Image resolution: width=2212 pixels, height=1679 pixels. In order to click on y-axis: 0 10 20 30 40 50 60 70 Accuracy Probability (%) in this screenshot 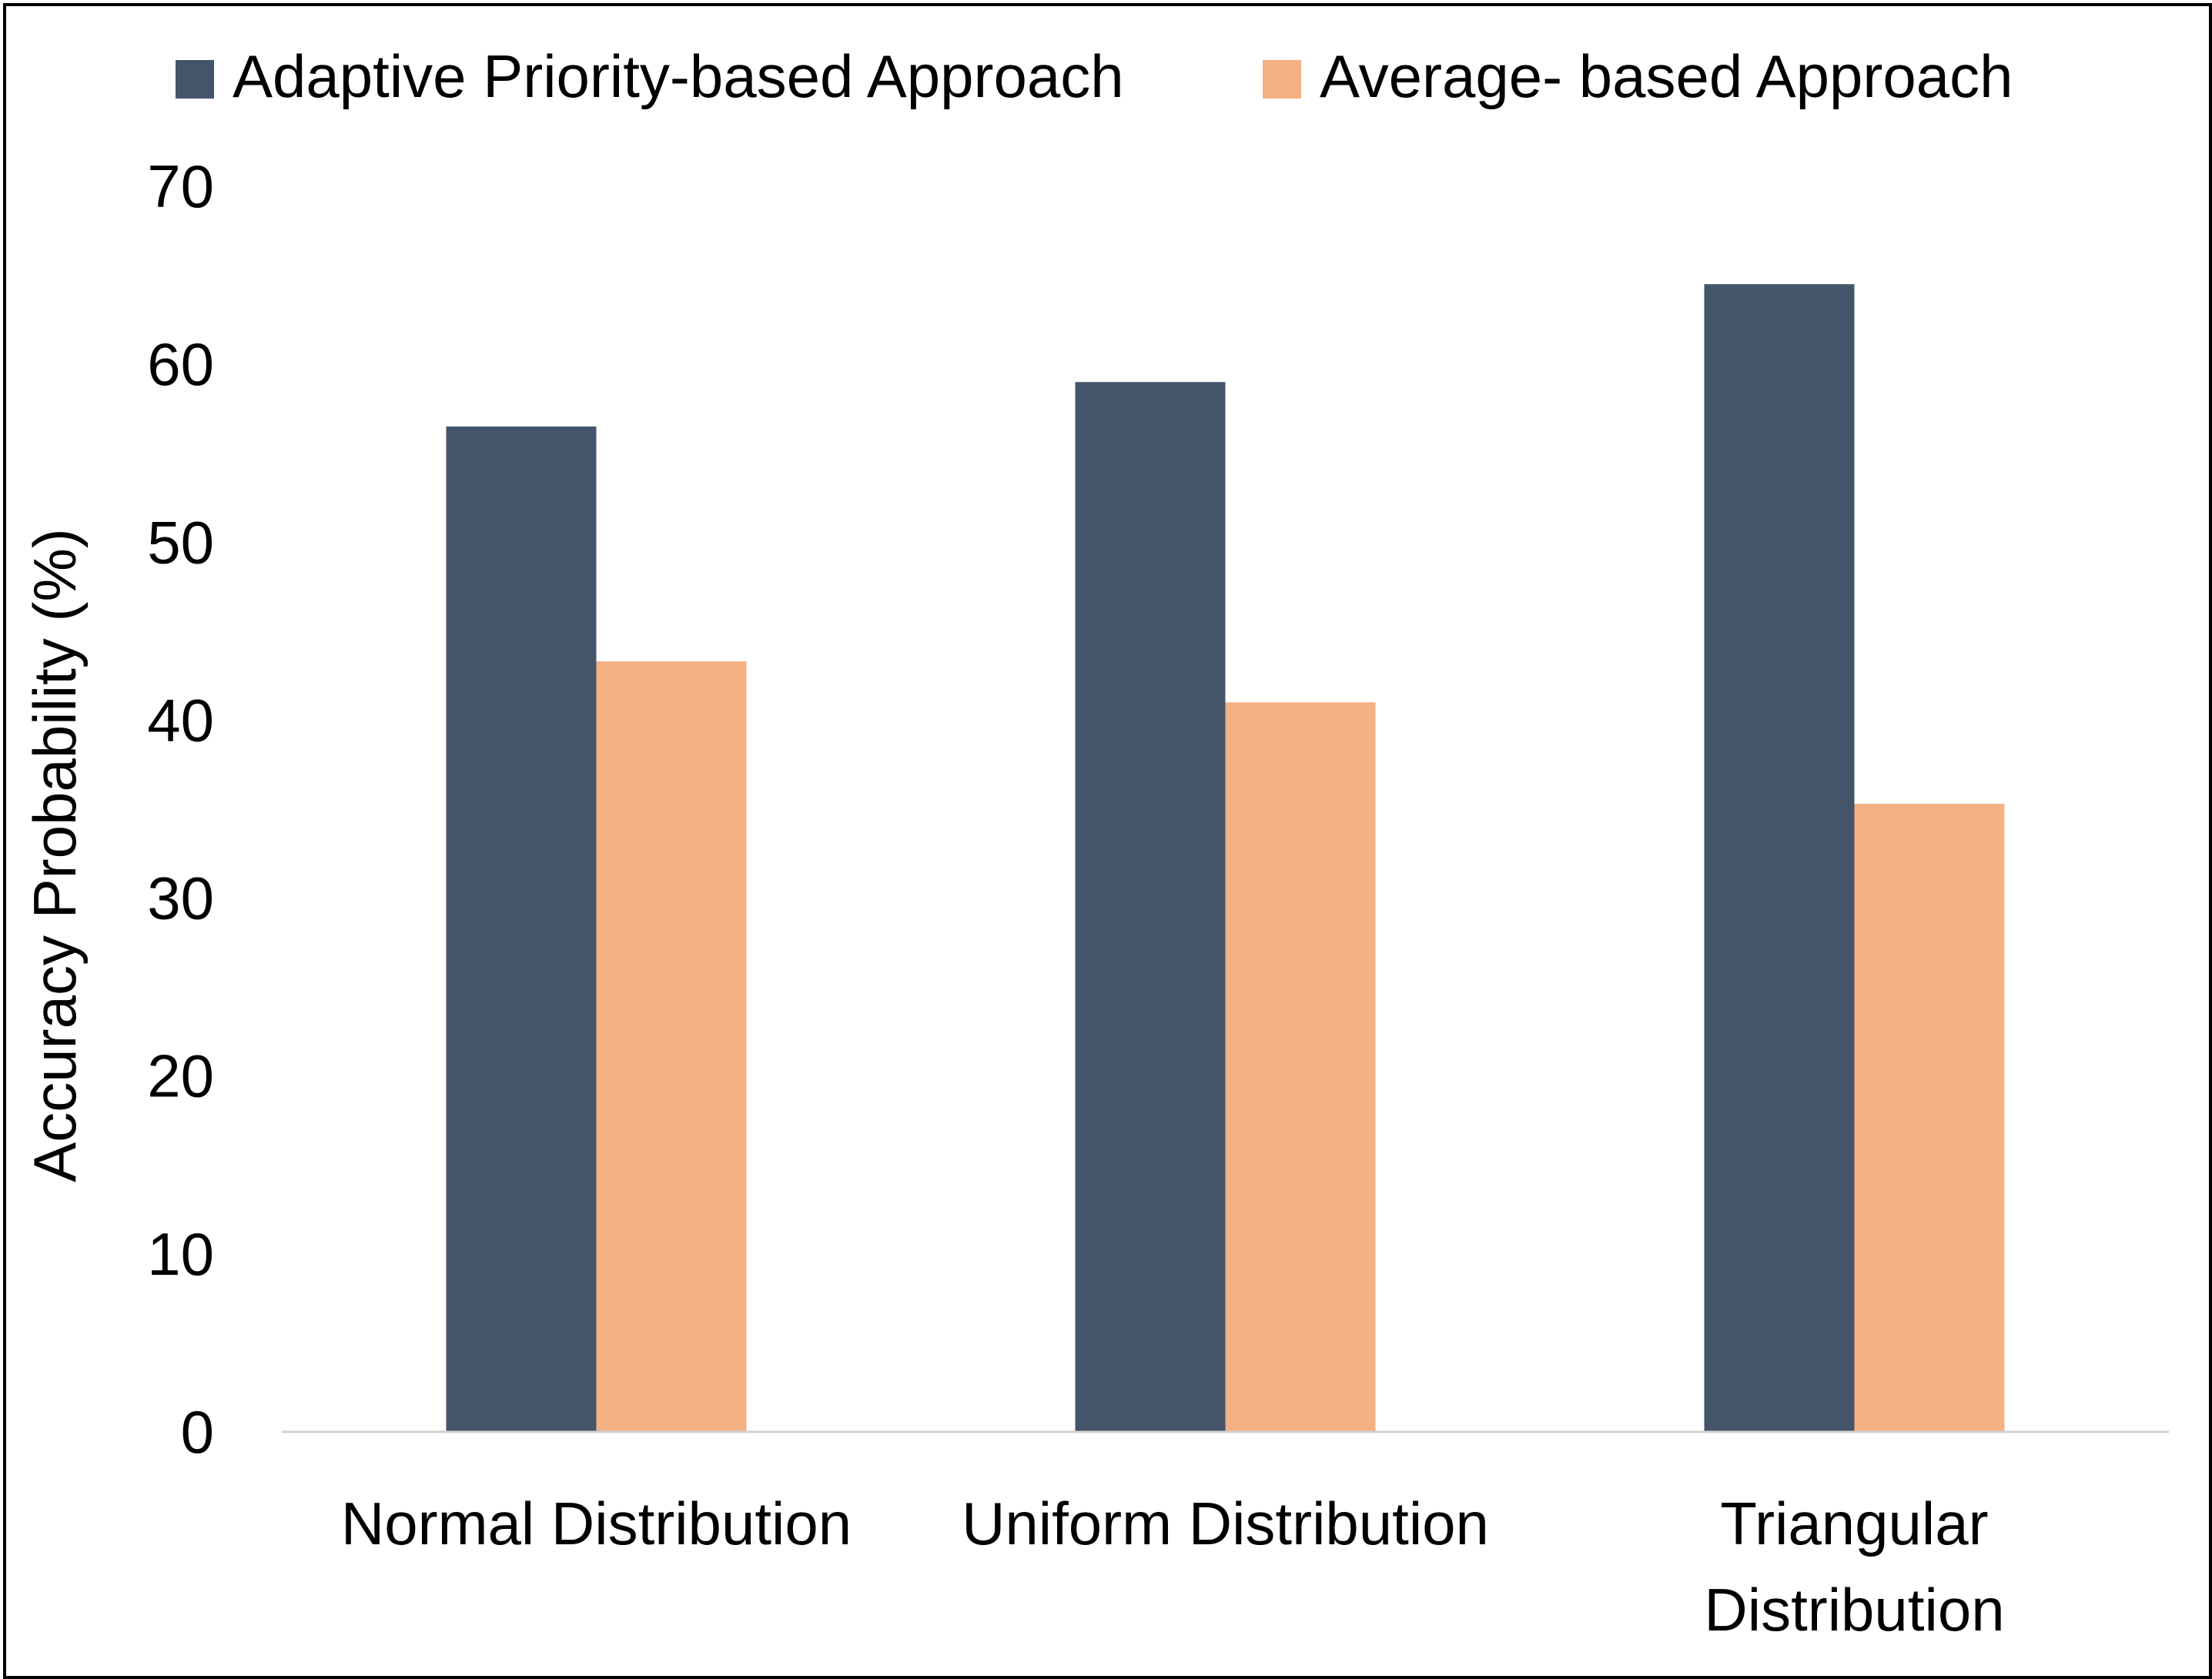, I will do `click(117, 809)`.